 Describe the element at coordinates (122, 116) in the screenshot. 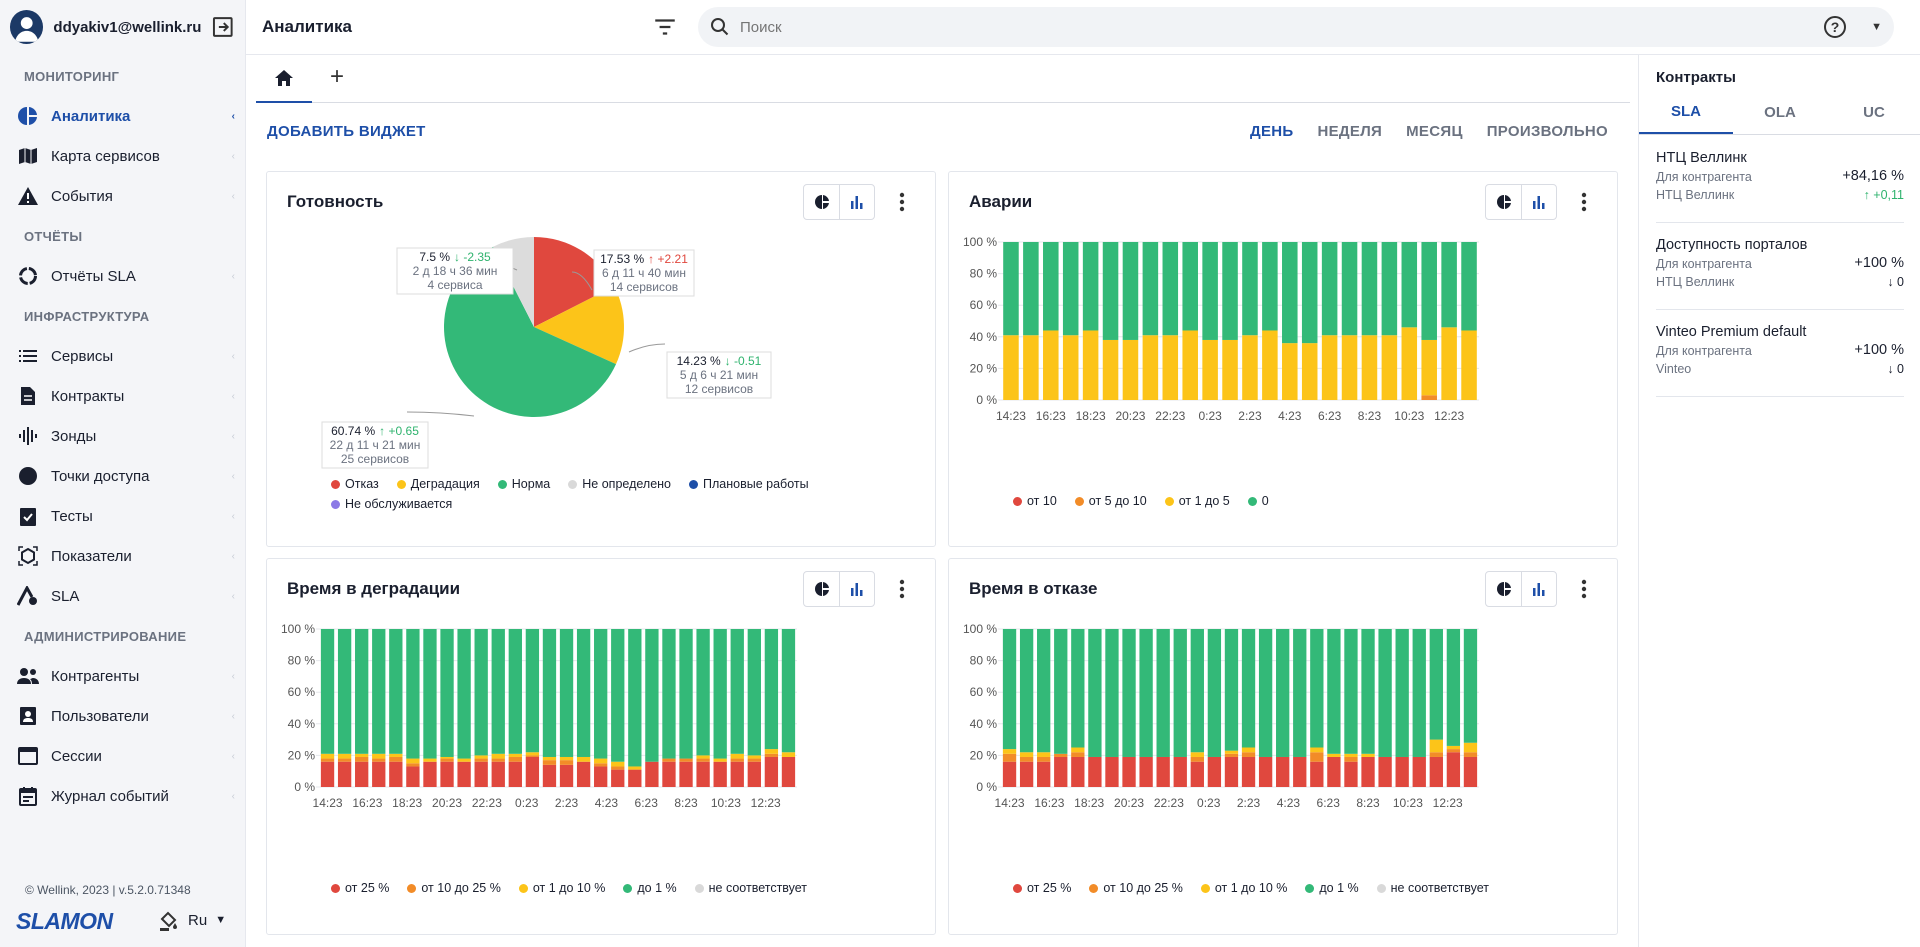

I see `sidebar-item: Аналитика ‹` at that location.